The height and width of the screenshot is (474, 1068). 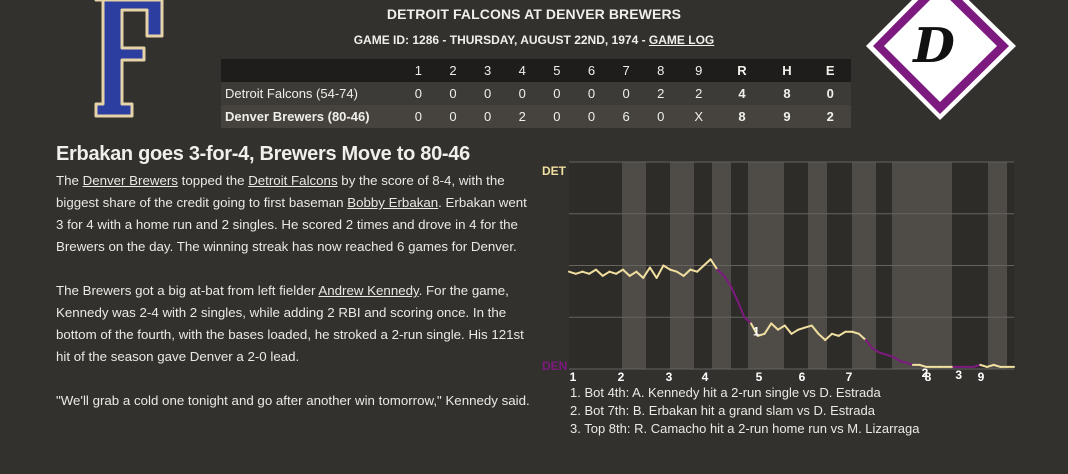 I want to click on chart-x-tick-label: 7, so click(x=849, y=377).